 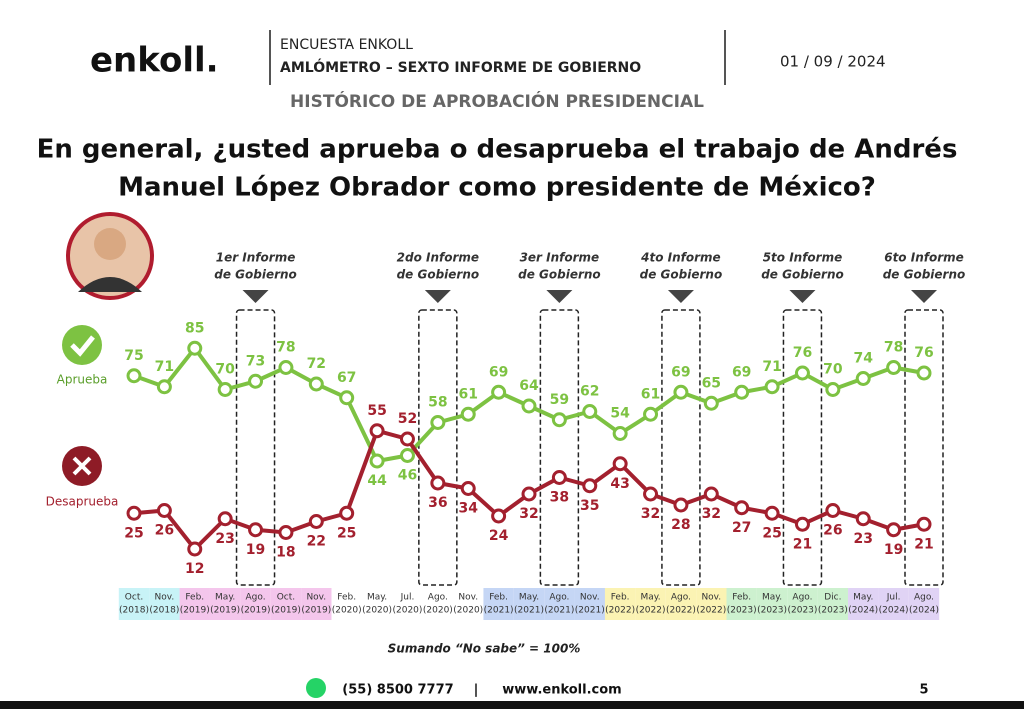 What do you see at coordinates (468, 509) in the screenshot?
I see `data-label: 34` at bounding box center [468, 509].